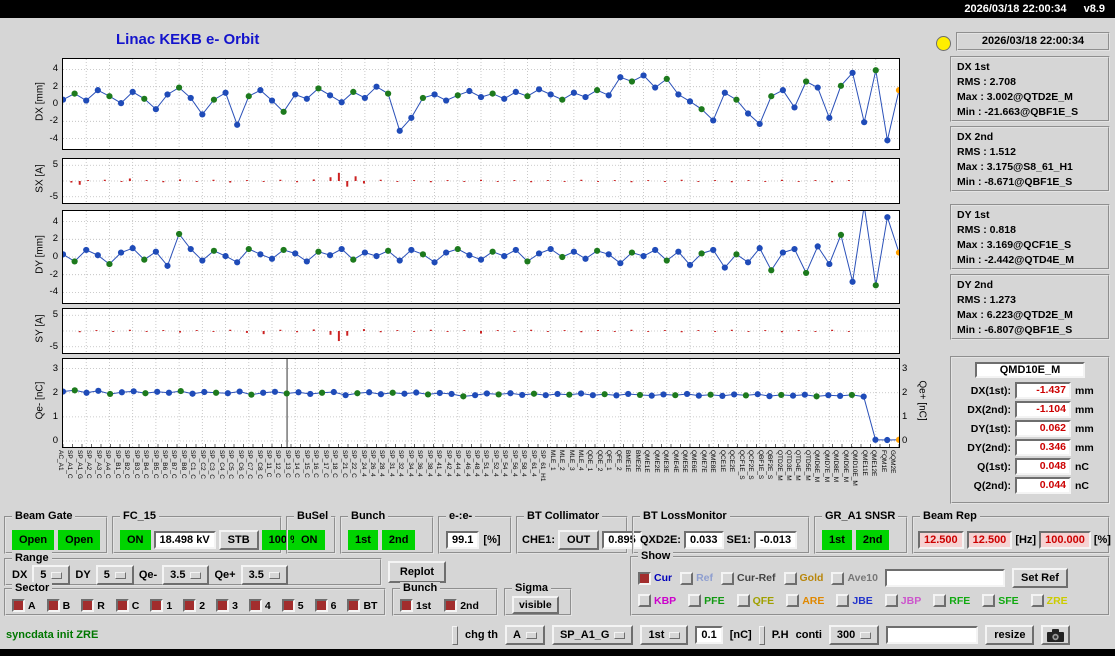 The image size is (1115, 656). Describe the element at coordinates (644, 578) in the screenshot. I see `show-cur-checkbox` at that location.